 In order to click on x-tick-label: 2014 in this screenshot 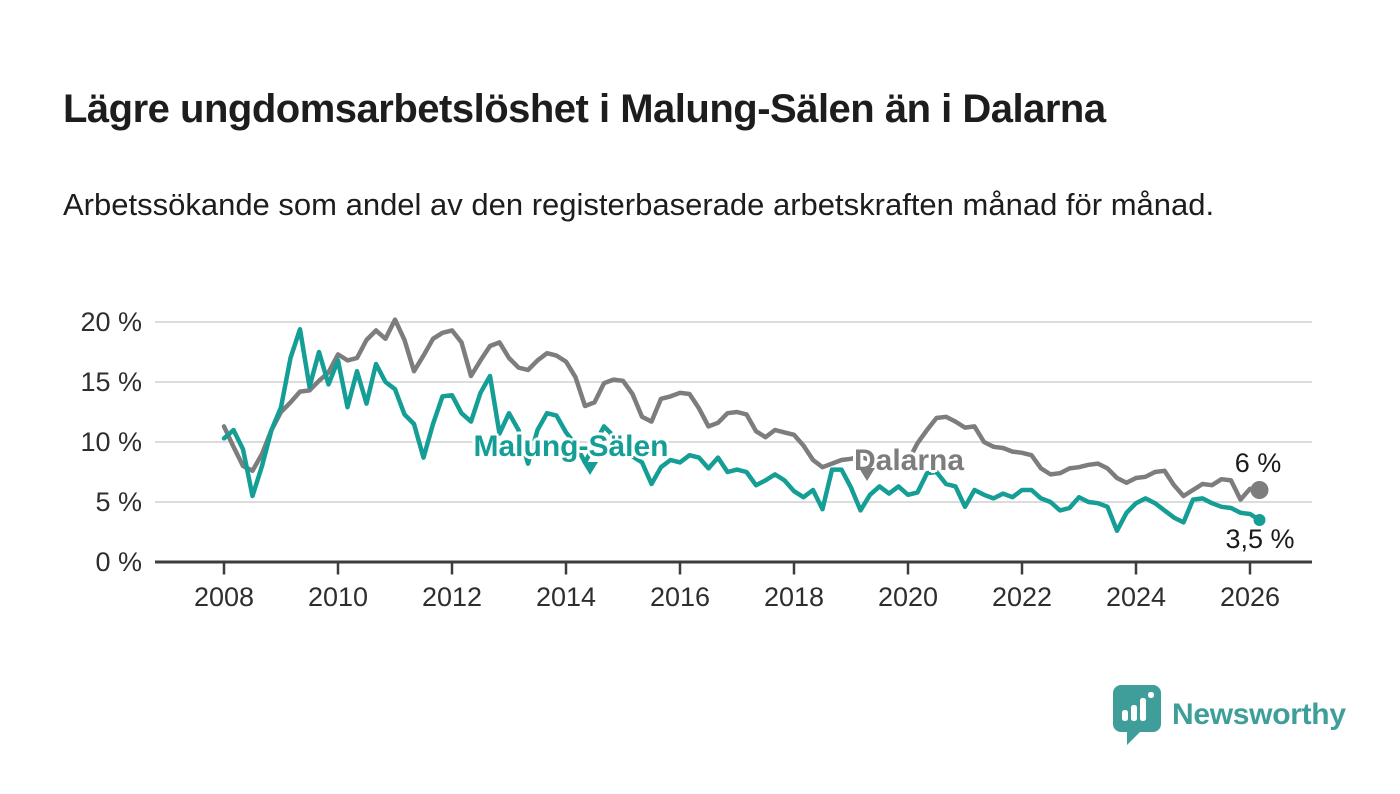, I will do `click(566, 597)`.